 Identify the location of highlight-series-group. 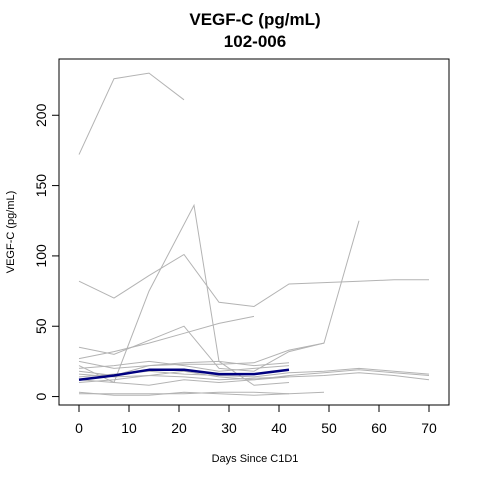
(184, 374).